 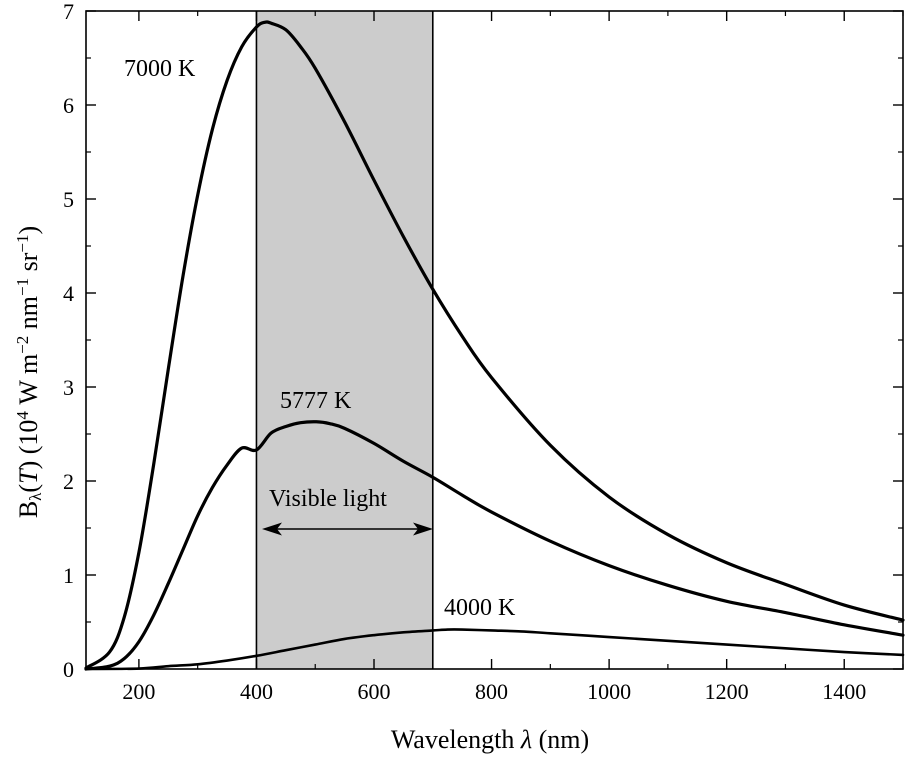 I want to click on visible-light-arrow, so click(x=347, y=529).